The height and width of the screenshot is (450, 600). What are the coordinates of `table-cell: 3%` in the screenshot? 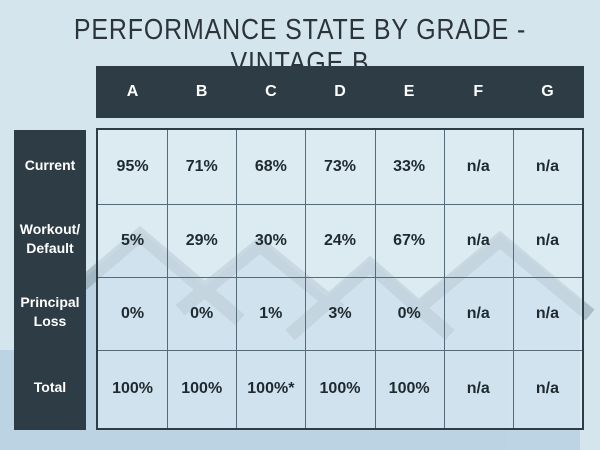 It's located at (340, 313).